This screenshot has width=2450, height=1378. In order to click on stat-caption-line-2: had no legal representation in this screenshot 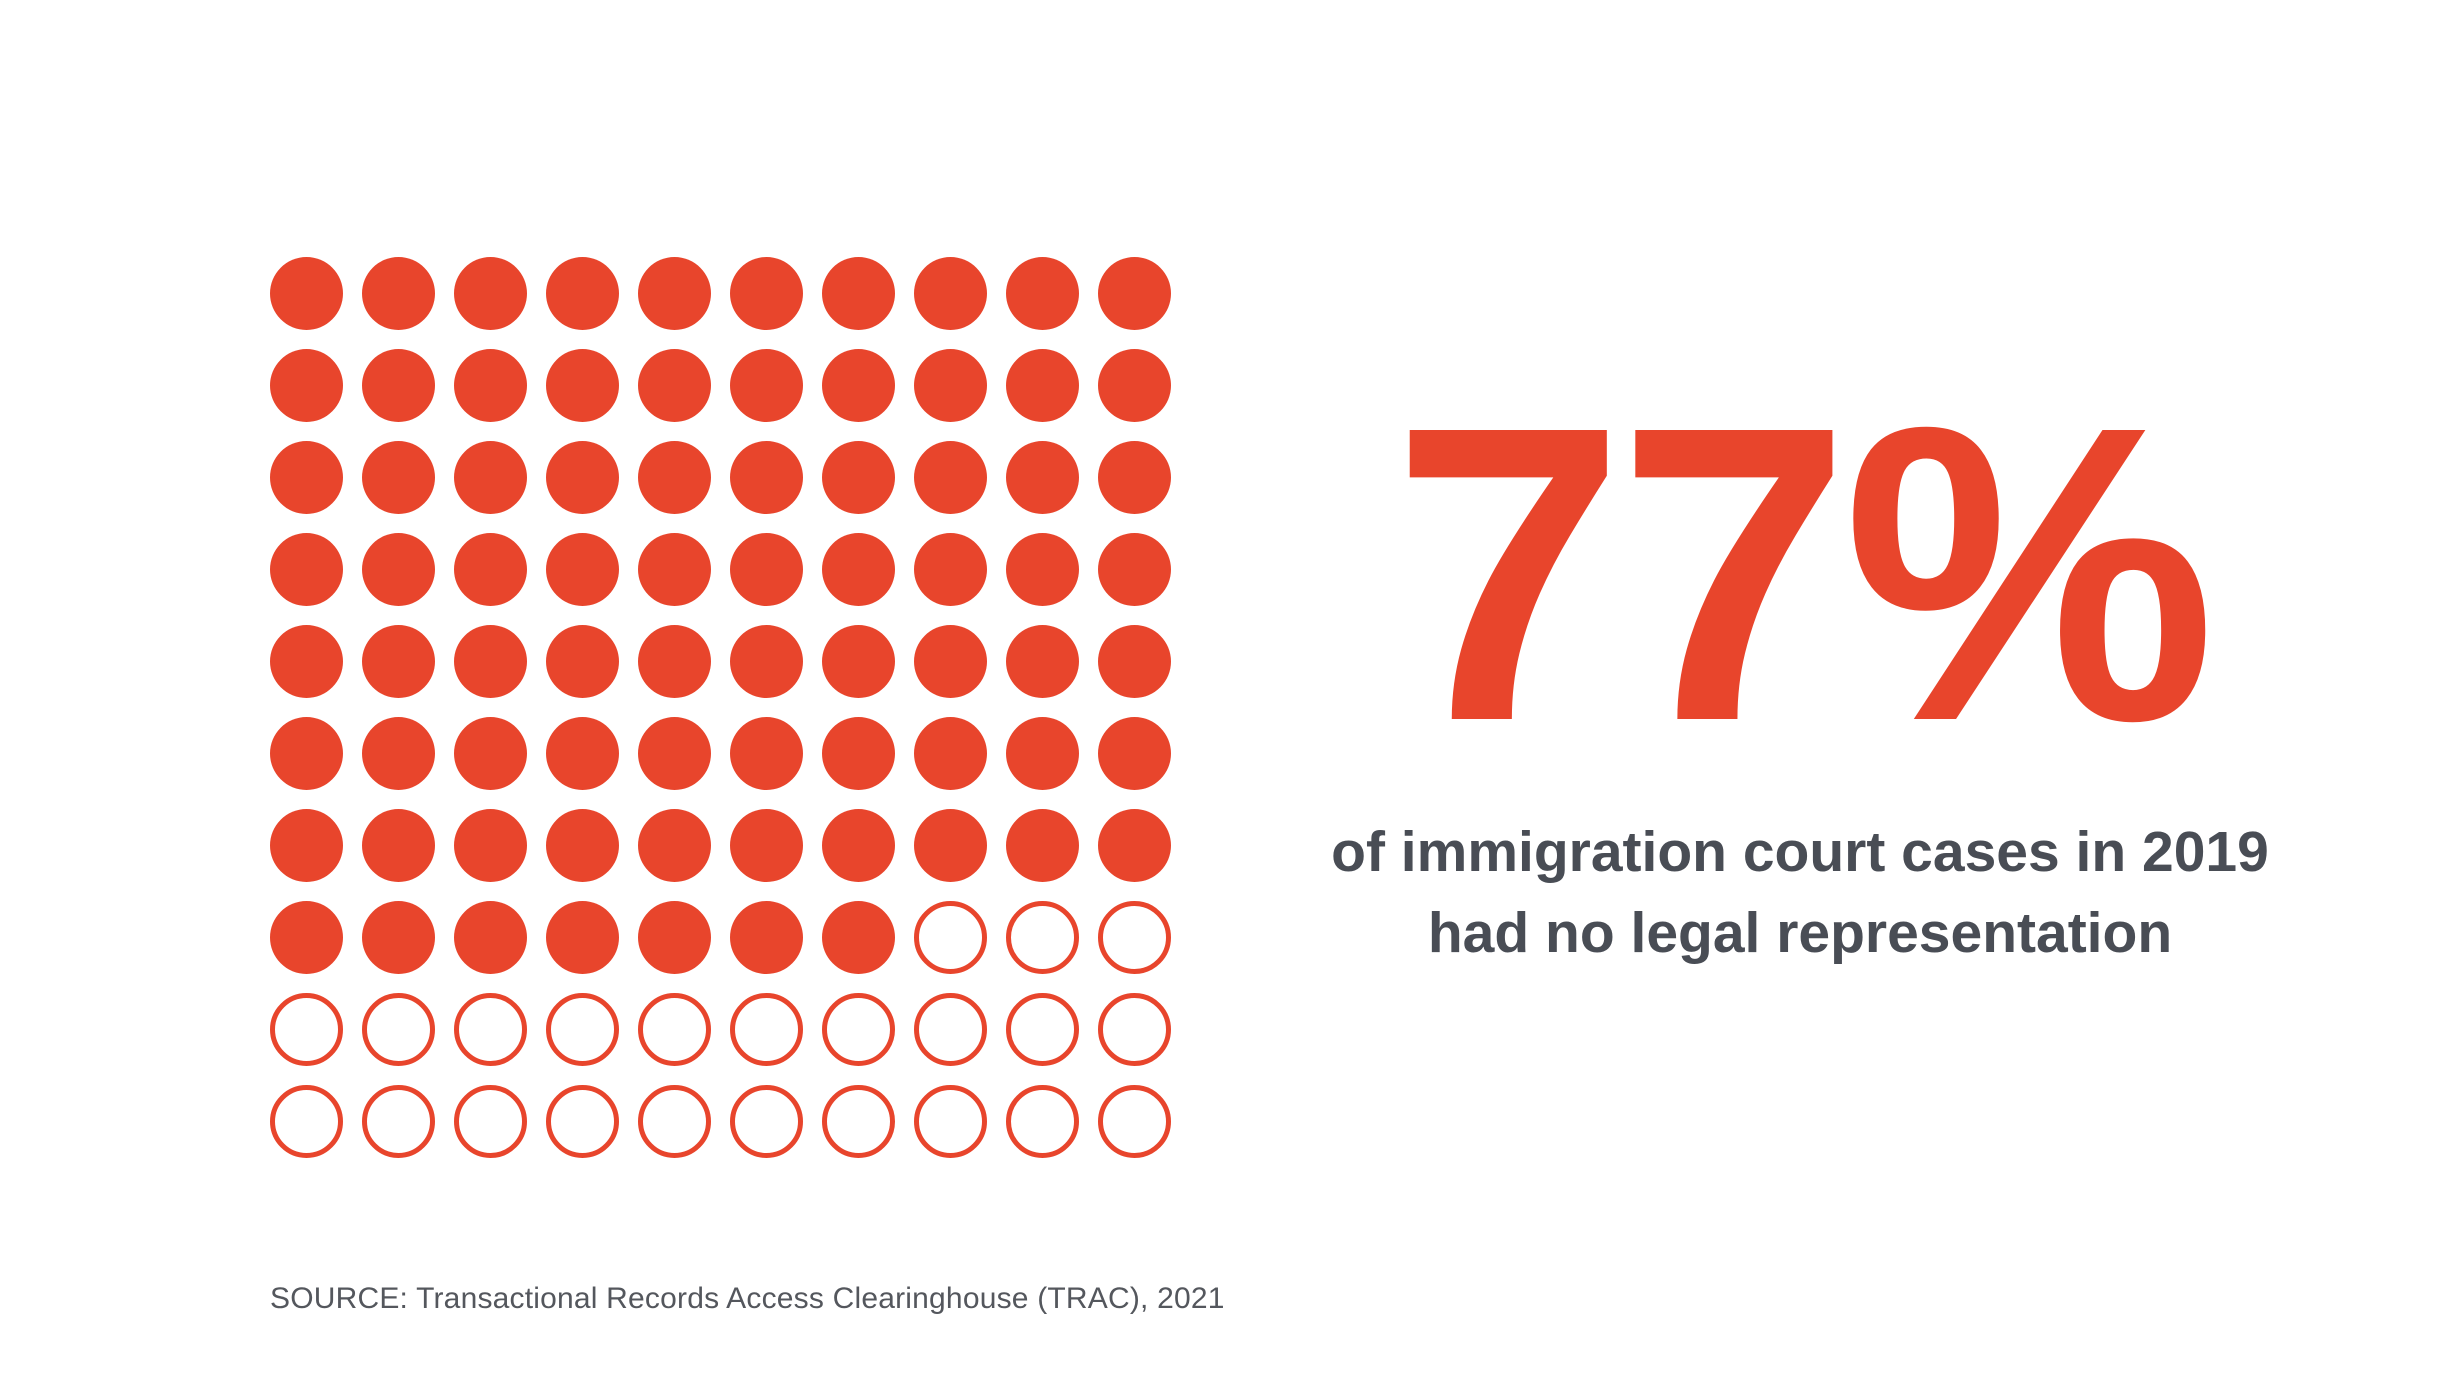, I will do `click(1800, 932)`.